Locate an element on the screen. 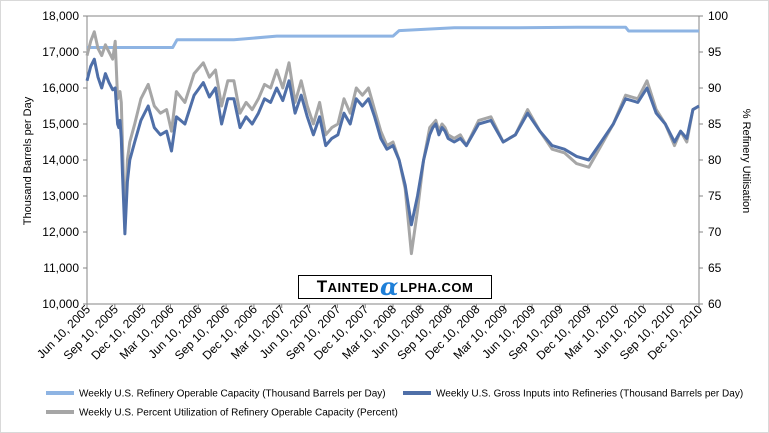  right-tick-label: 90 is located at coordinates (715, 88).